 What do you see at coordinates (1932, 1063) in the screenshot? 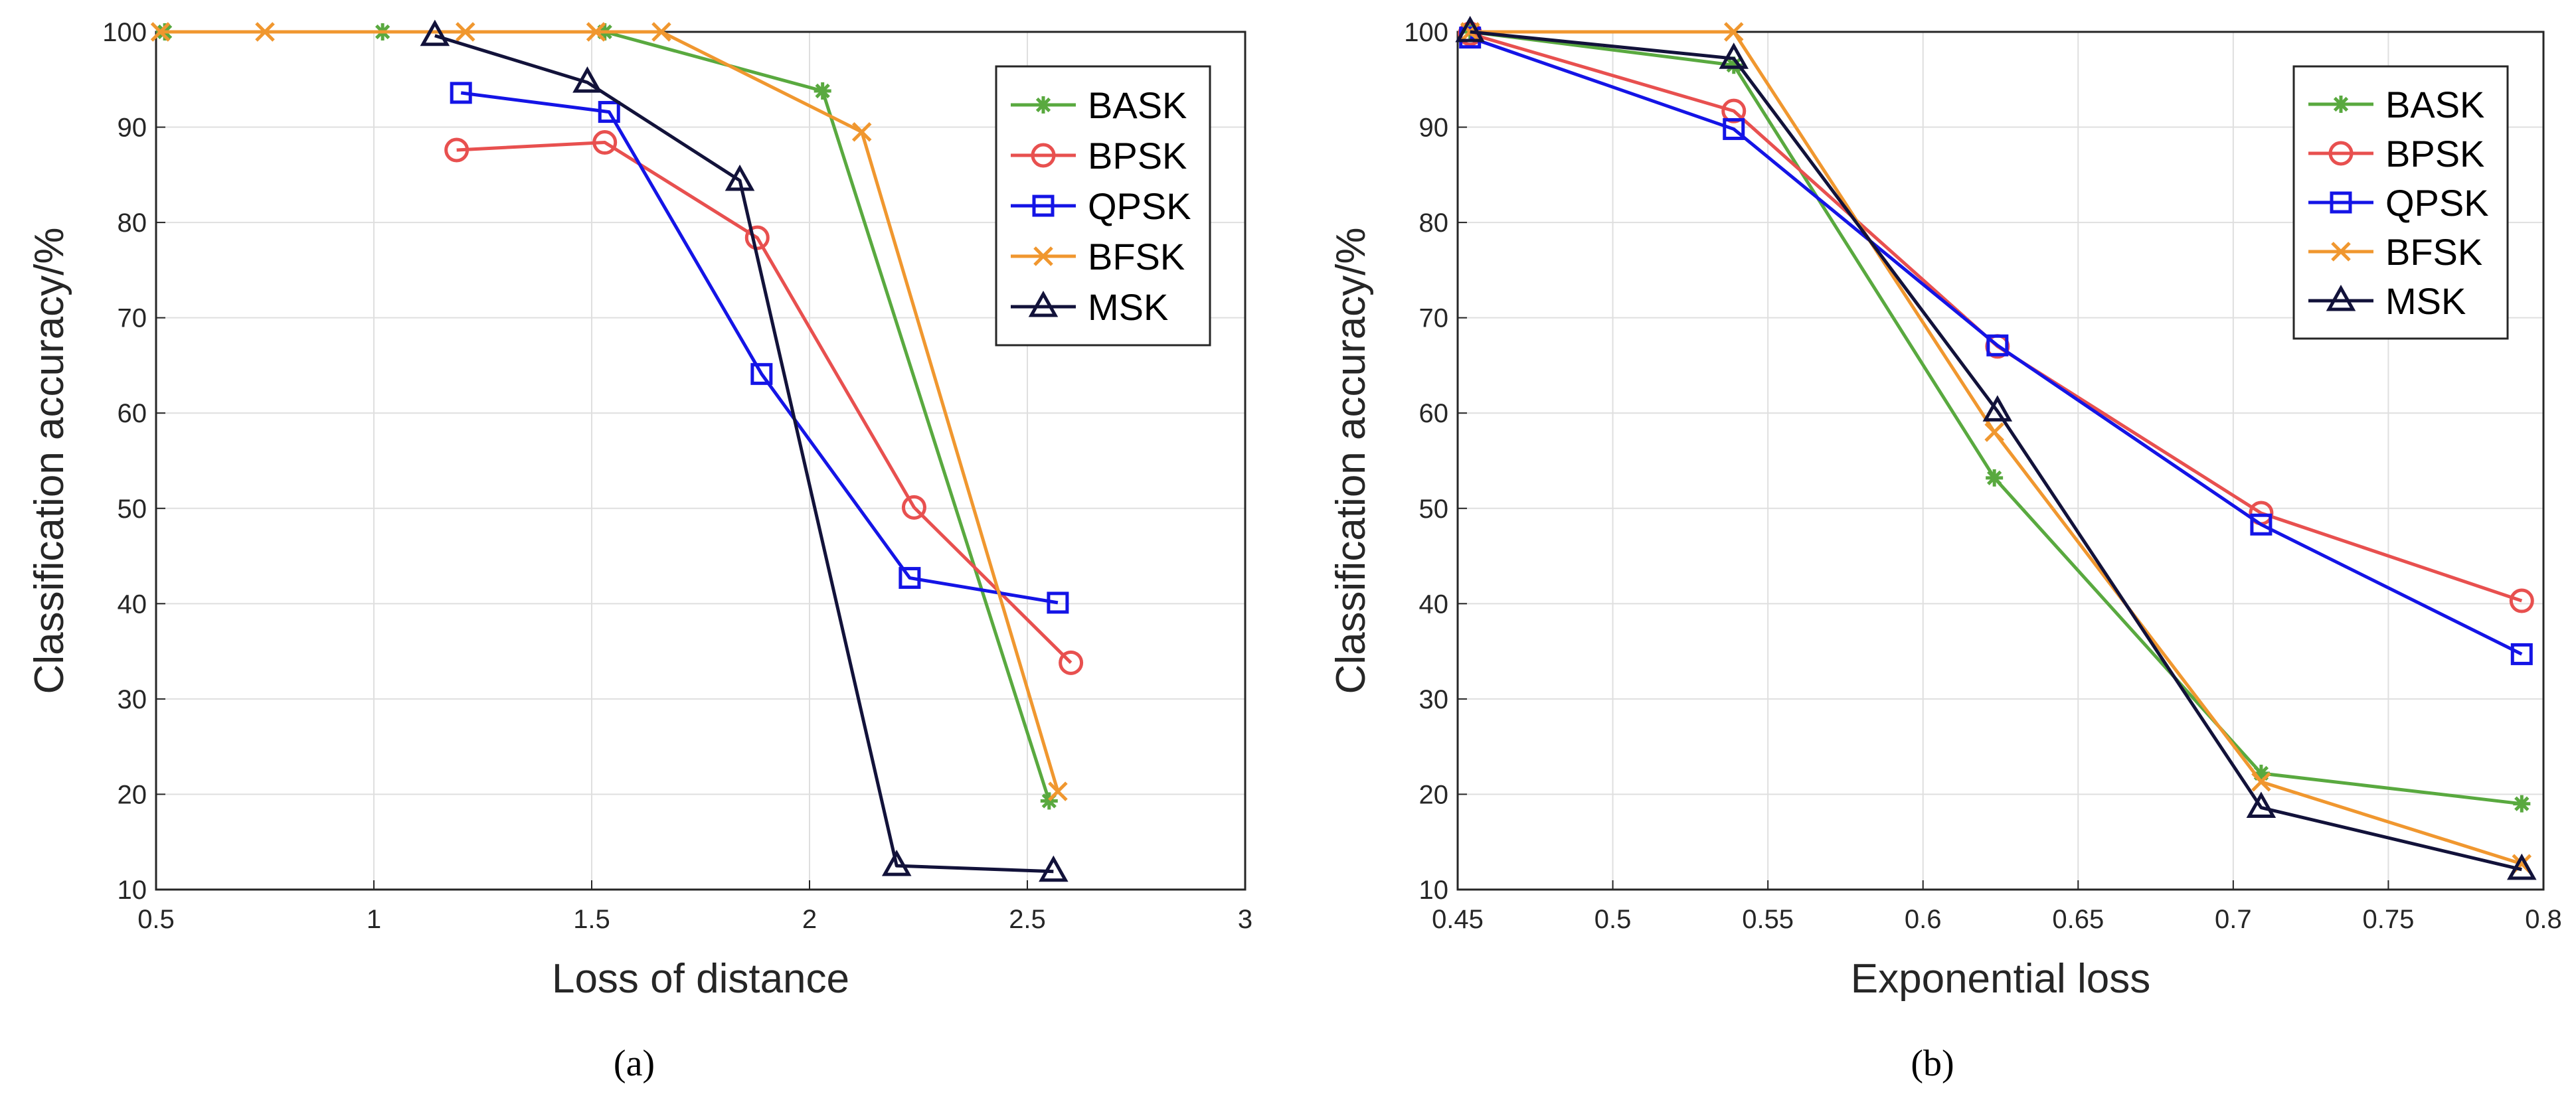
I see `chart-1-caption: (b)` at bounding box center [1932, 1063].